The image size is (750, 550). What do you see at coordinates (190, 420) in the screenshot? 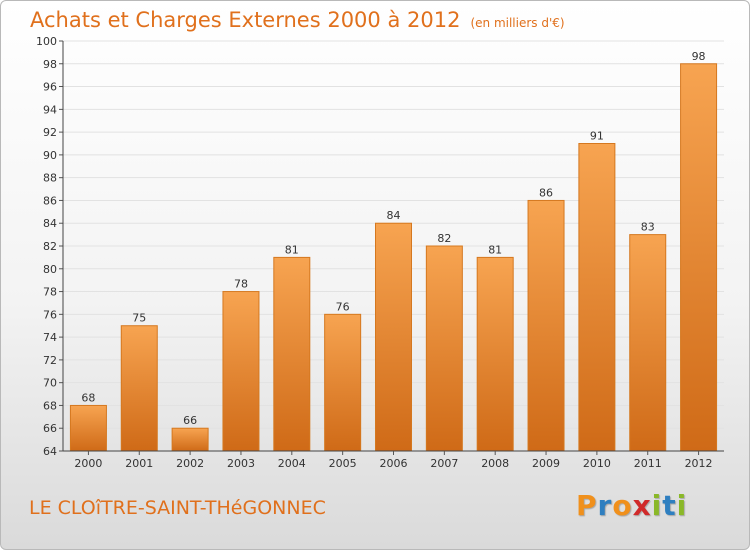
I see `bar-value-label: 66` at bounding box center [190, 420].